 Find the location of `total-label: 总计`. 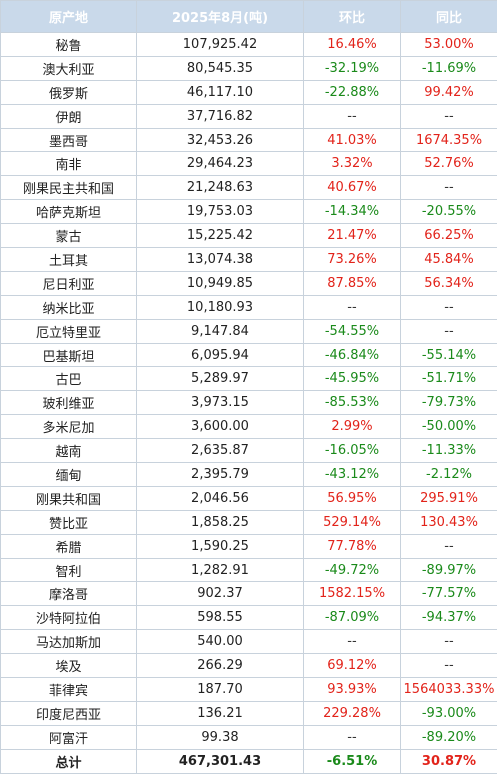

total-label: 总计 is located at coordinates (68, 761).